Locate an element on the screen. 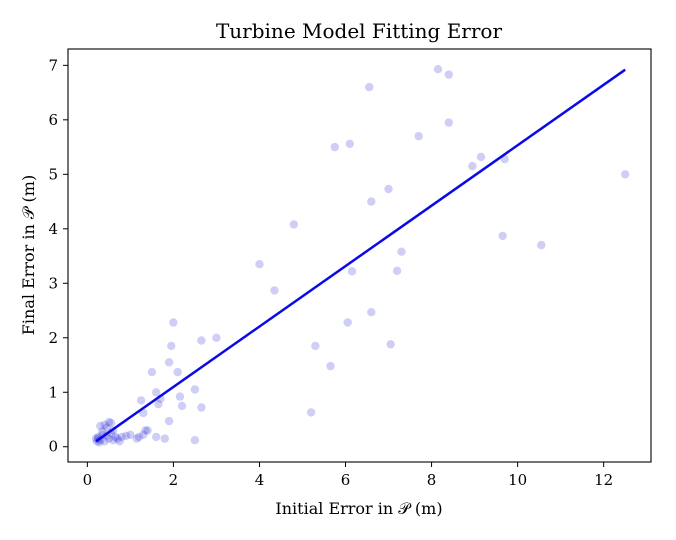  y-axis-label: Final Error in 𝒫 (m) is located at coordinates (28, 255).